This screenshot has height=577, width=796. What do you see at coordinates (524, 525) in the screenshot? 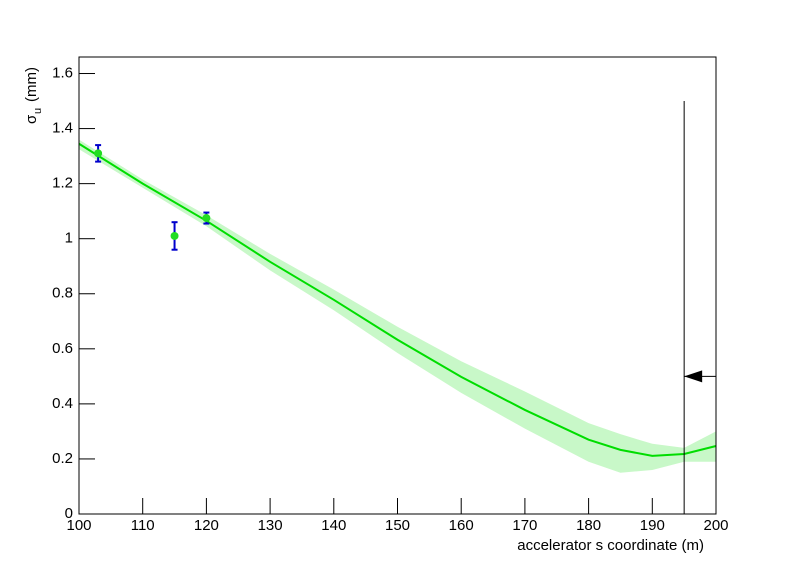
I see `x-tick-label: 170` at bounding box center [524, 525].